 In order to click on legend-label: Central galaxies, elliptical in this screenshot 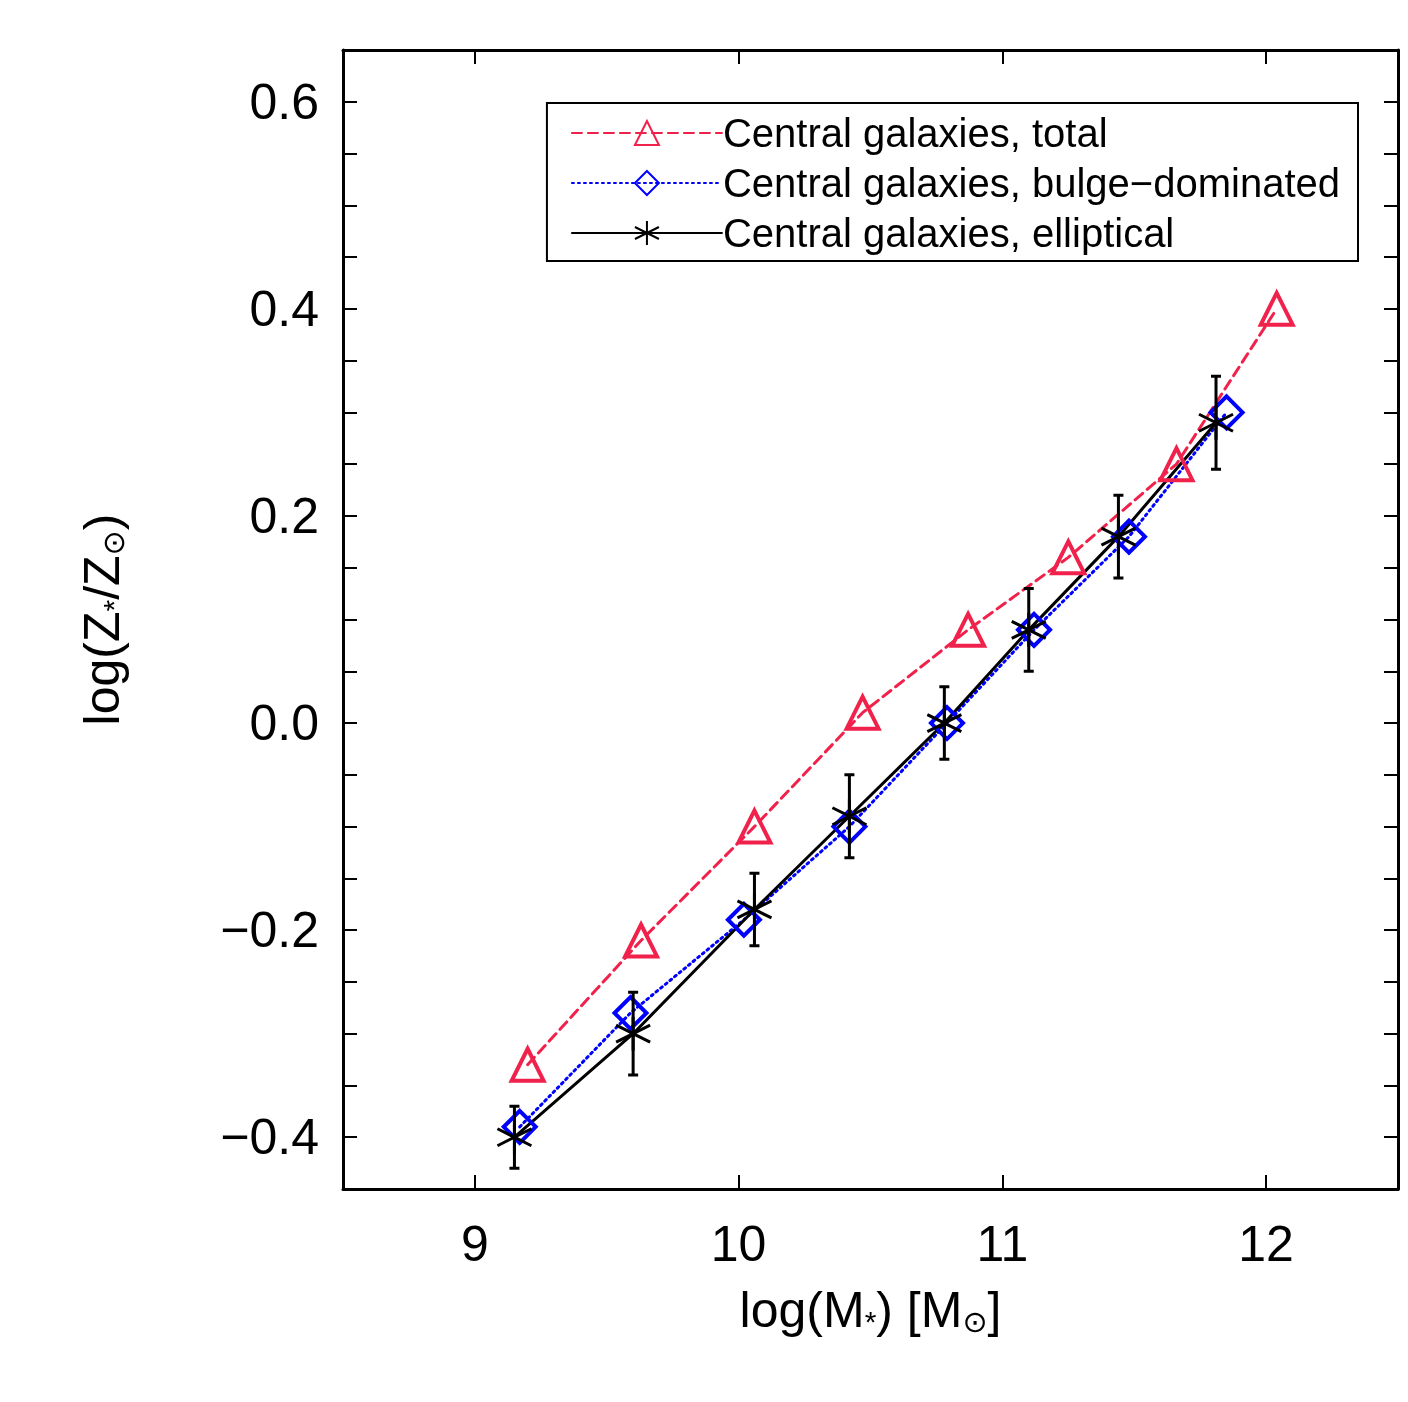, I will do `click(948, 233)`.